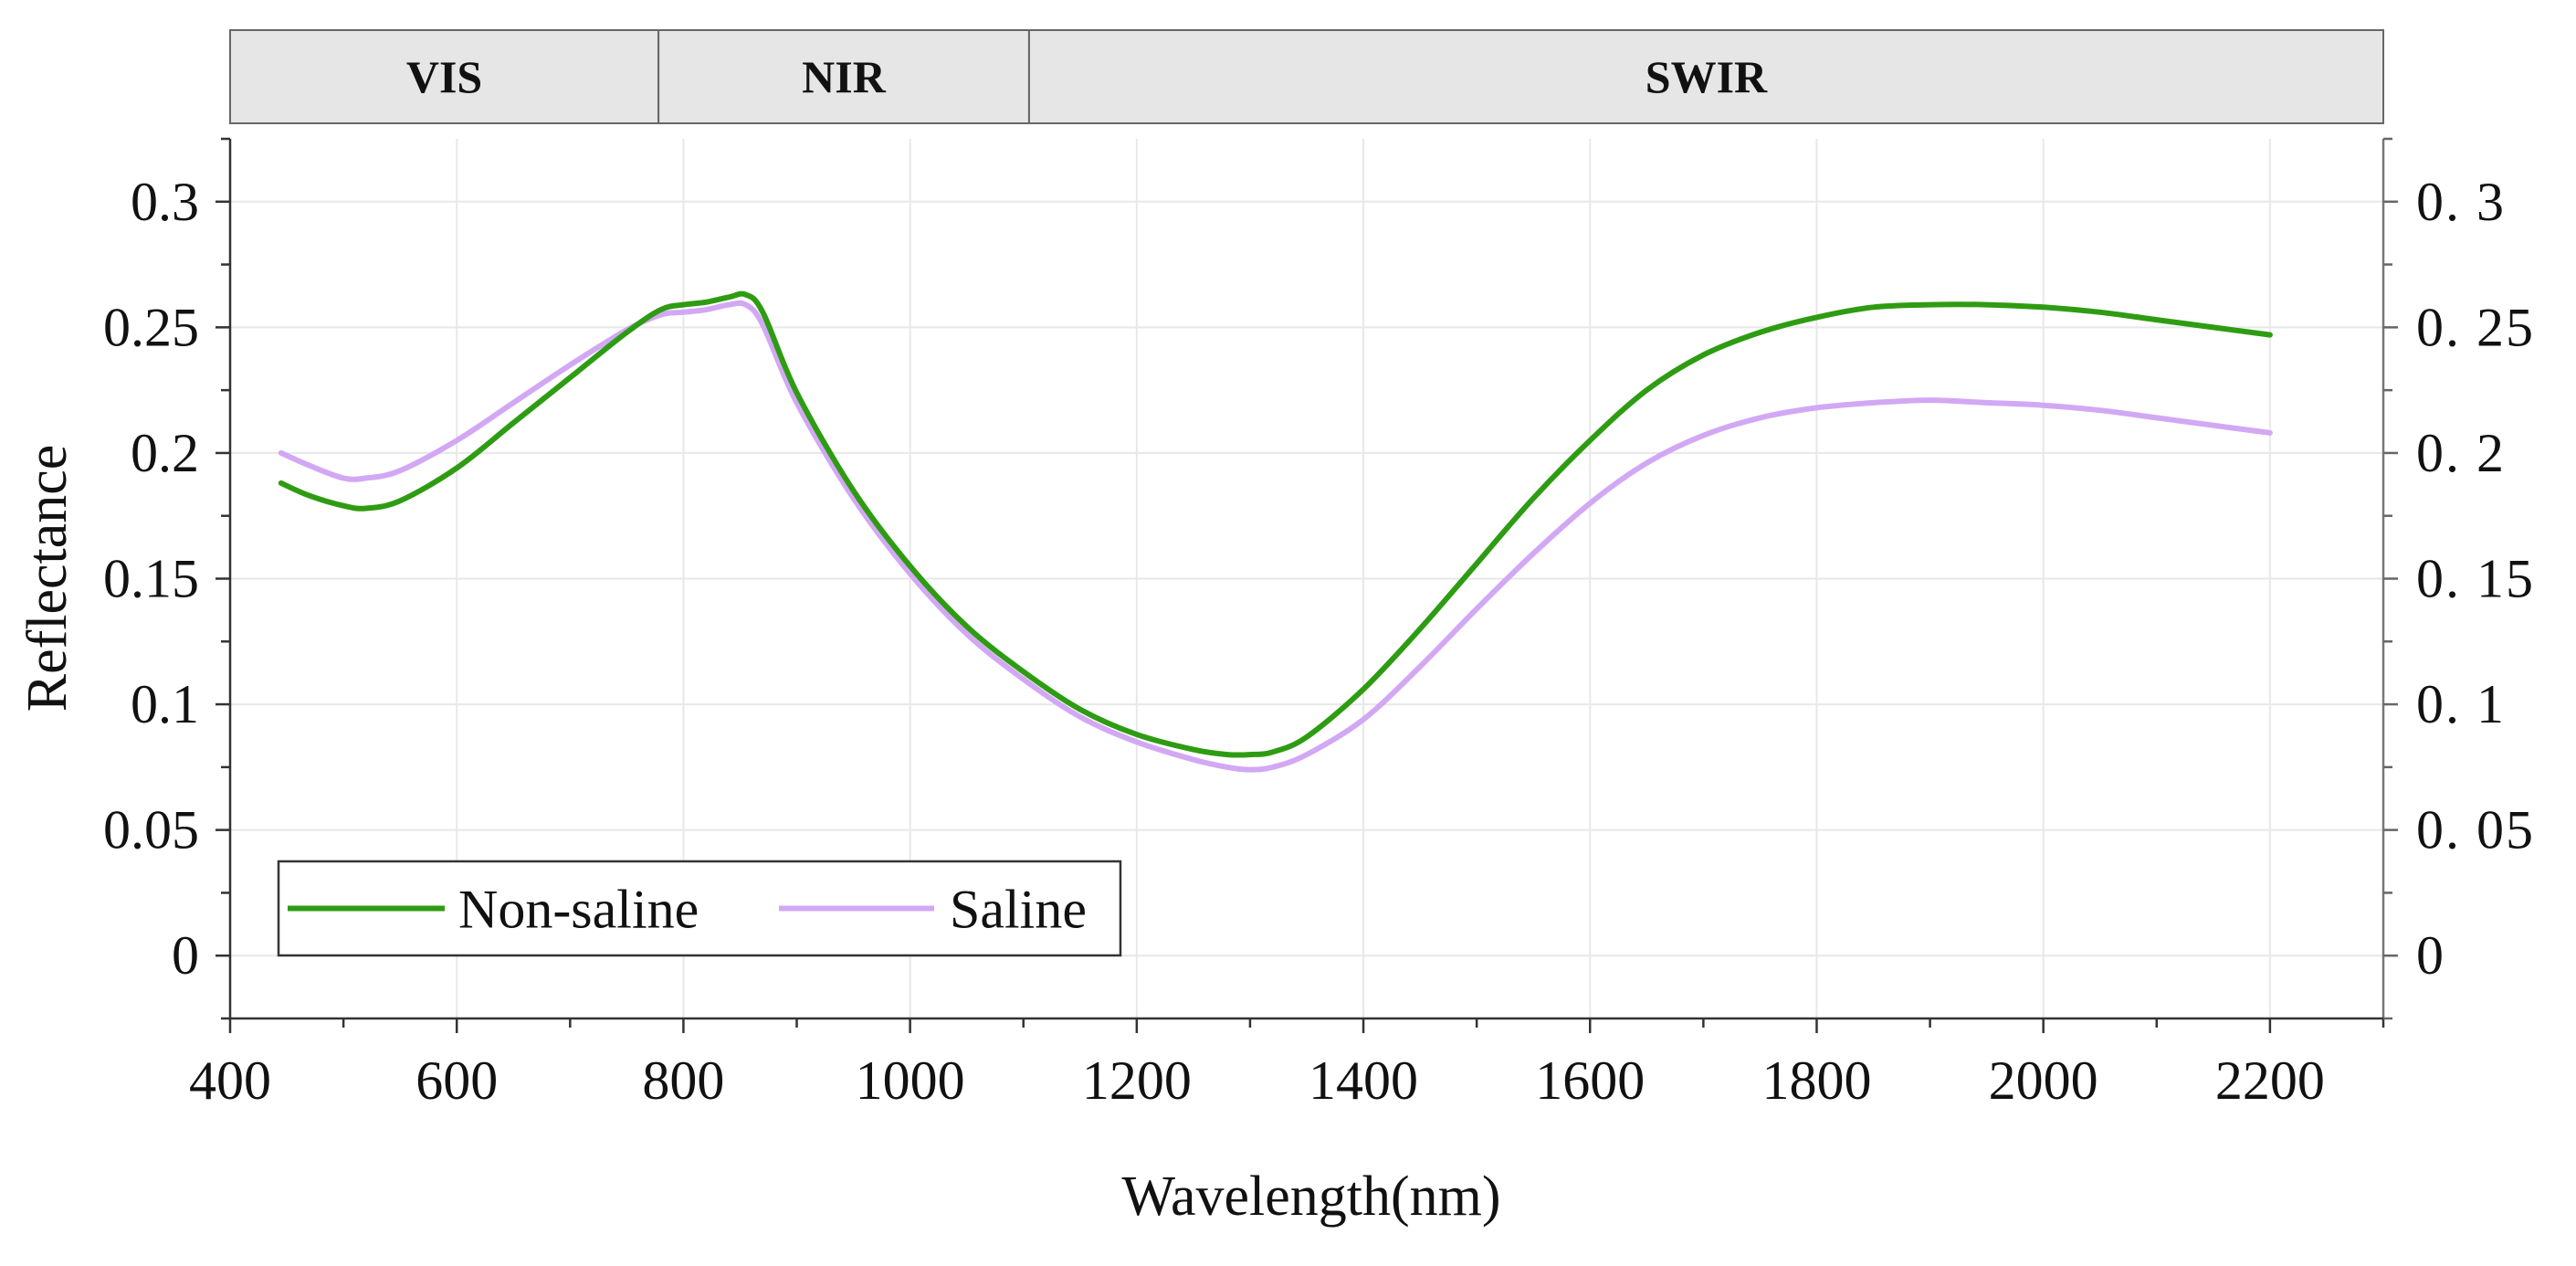 The image size is (2576, 1266). Describe the element at coordinates (578, 910) in the screenshot. I see `legend-label-non-saline: Non-saline` at that location.